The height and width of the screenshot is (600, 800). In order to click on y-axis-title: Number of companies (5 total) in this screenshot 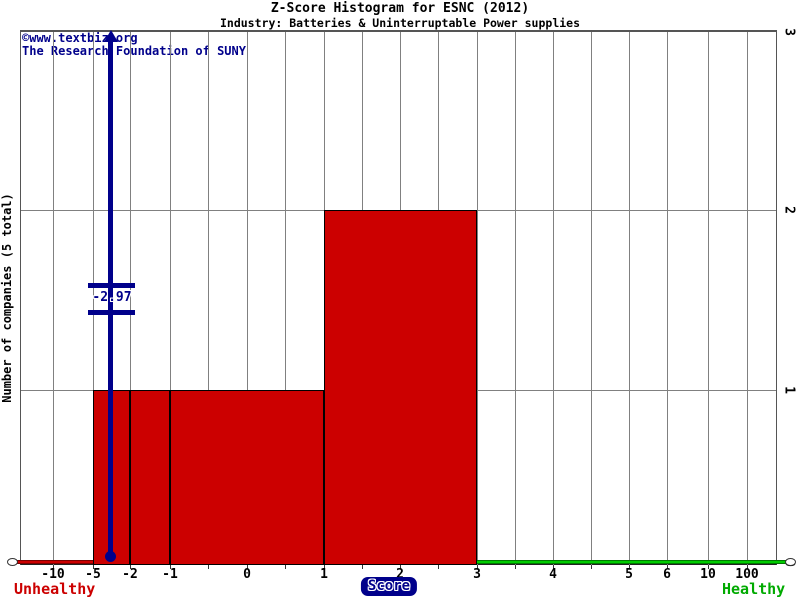, I will do `click(7, 298)`.